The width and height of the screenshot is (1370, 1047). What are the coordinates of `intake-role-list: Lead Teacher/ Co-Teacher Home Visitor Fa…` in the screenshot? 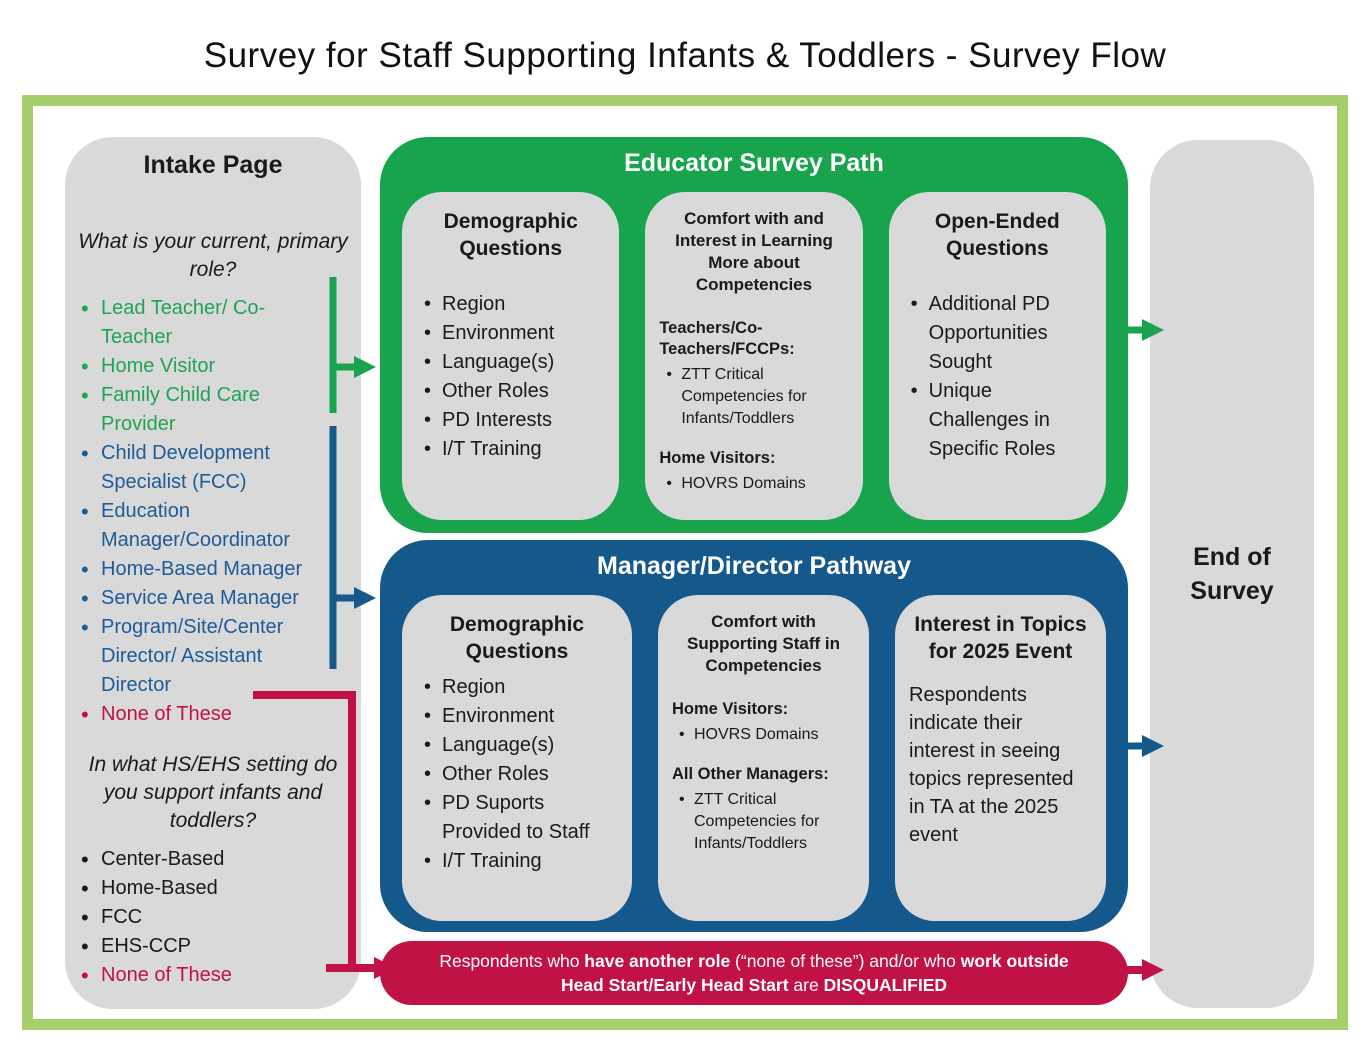 It's located at (213, 511).